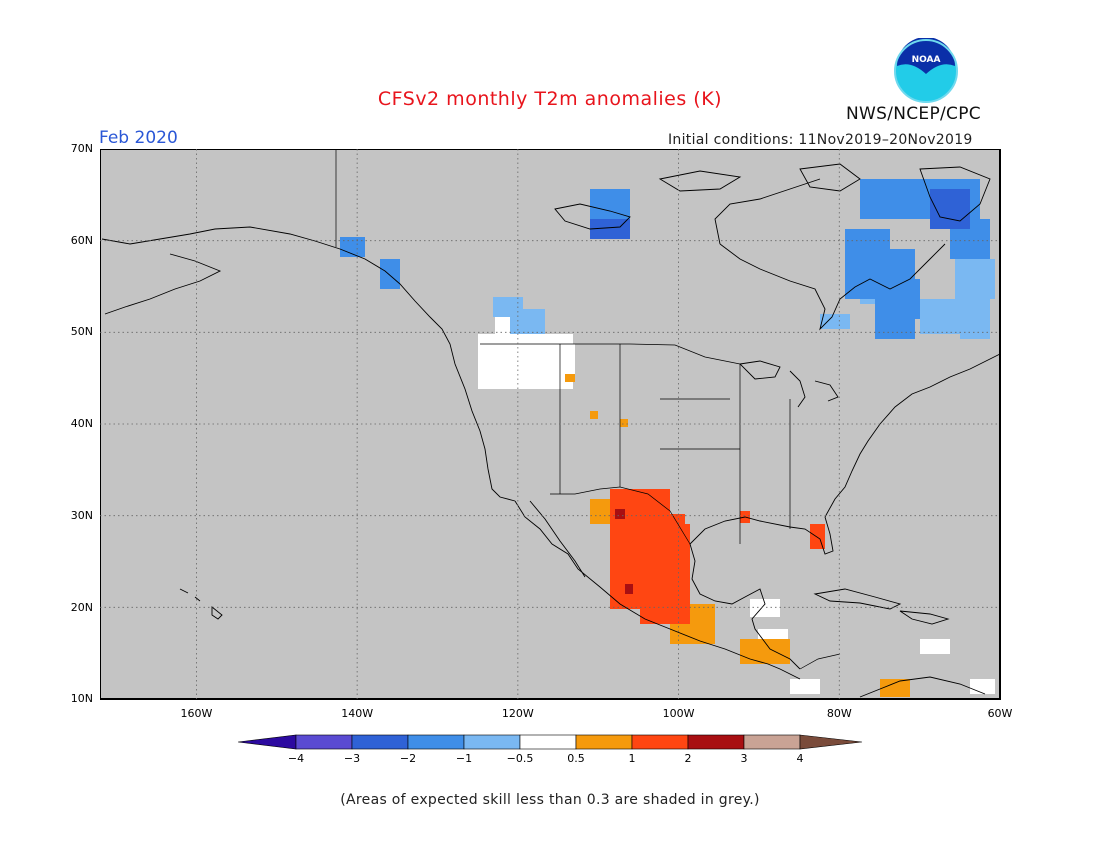 The height and width of the screenshot is (850, 1100). What do you see at coordinates (576, 758) in the screenshot?
I see `colorbar-tick-label: 0.5` at bounding box center [576, 758].